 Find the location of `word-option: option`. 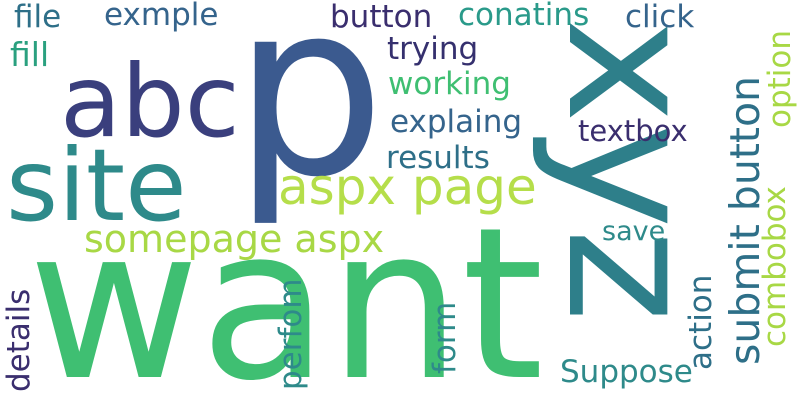

word-option: option is located at coordinates (780, 78).